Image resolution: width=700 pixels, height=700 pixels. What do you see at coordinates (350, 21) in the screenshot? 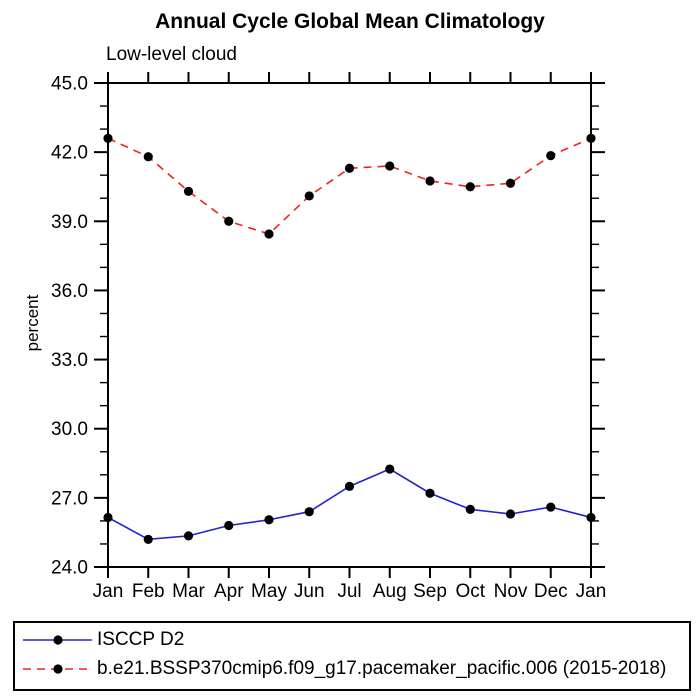
I see `chart-title: Annual Cycle Global Mean Climatology` at bounding box center [350, 21].